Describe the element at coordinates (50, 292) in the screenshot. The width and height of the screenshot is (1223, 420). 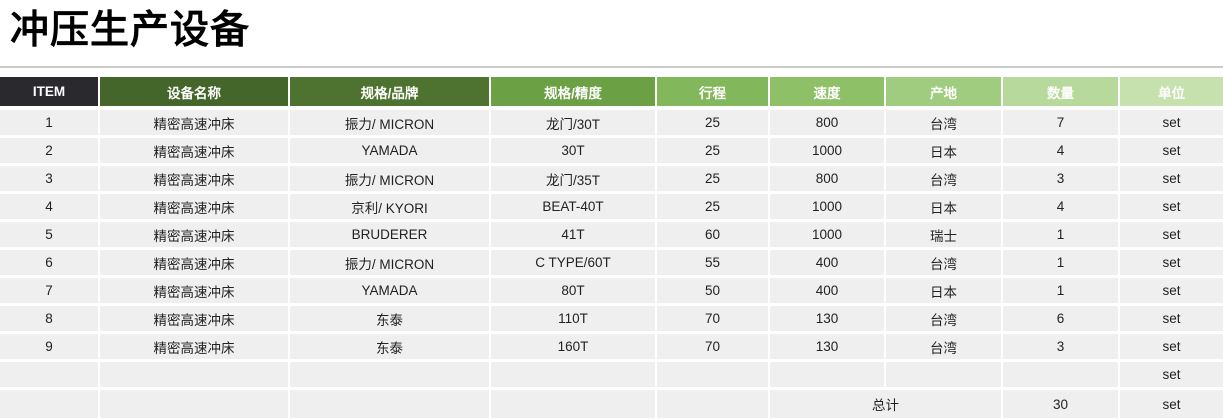
I see `cell-item: 7` at that location.